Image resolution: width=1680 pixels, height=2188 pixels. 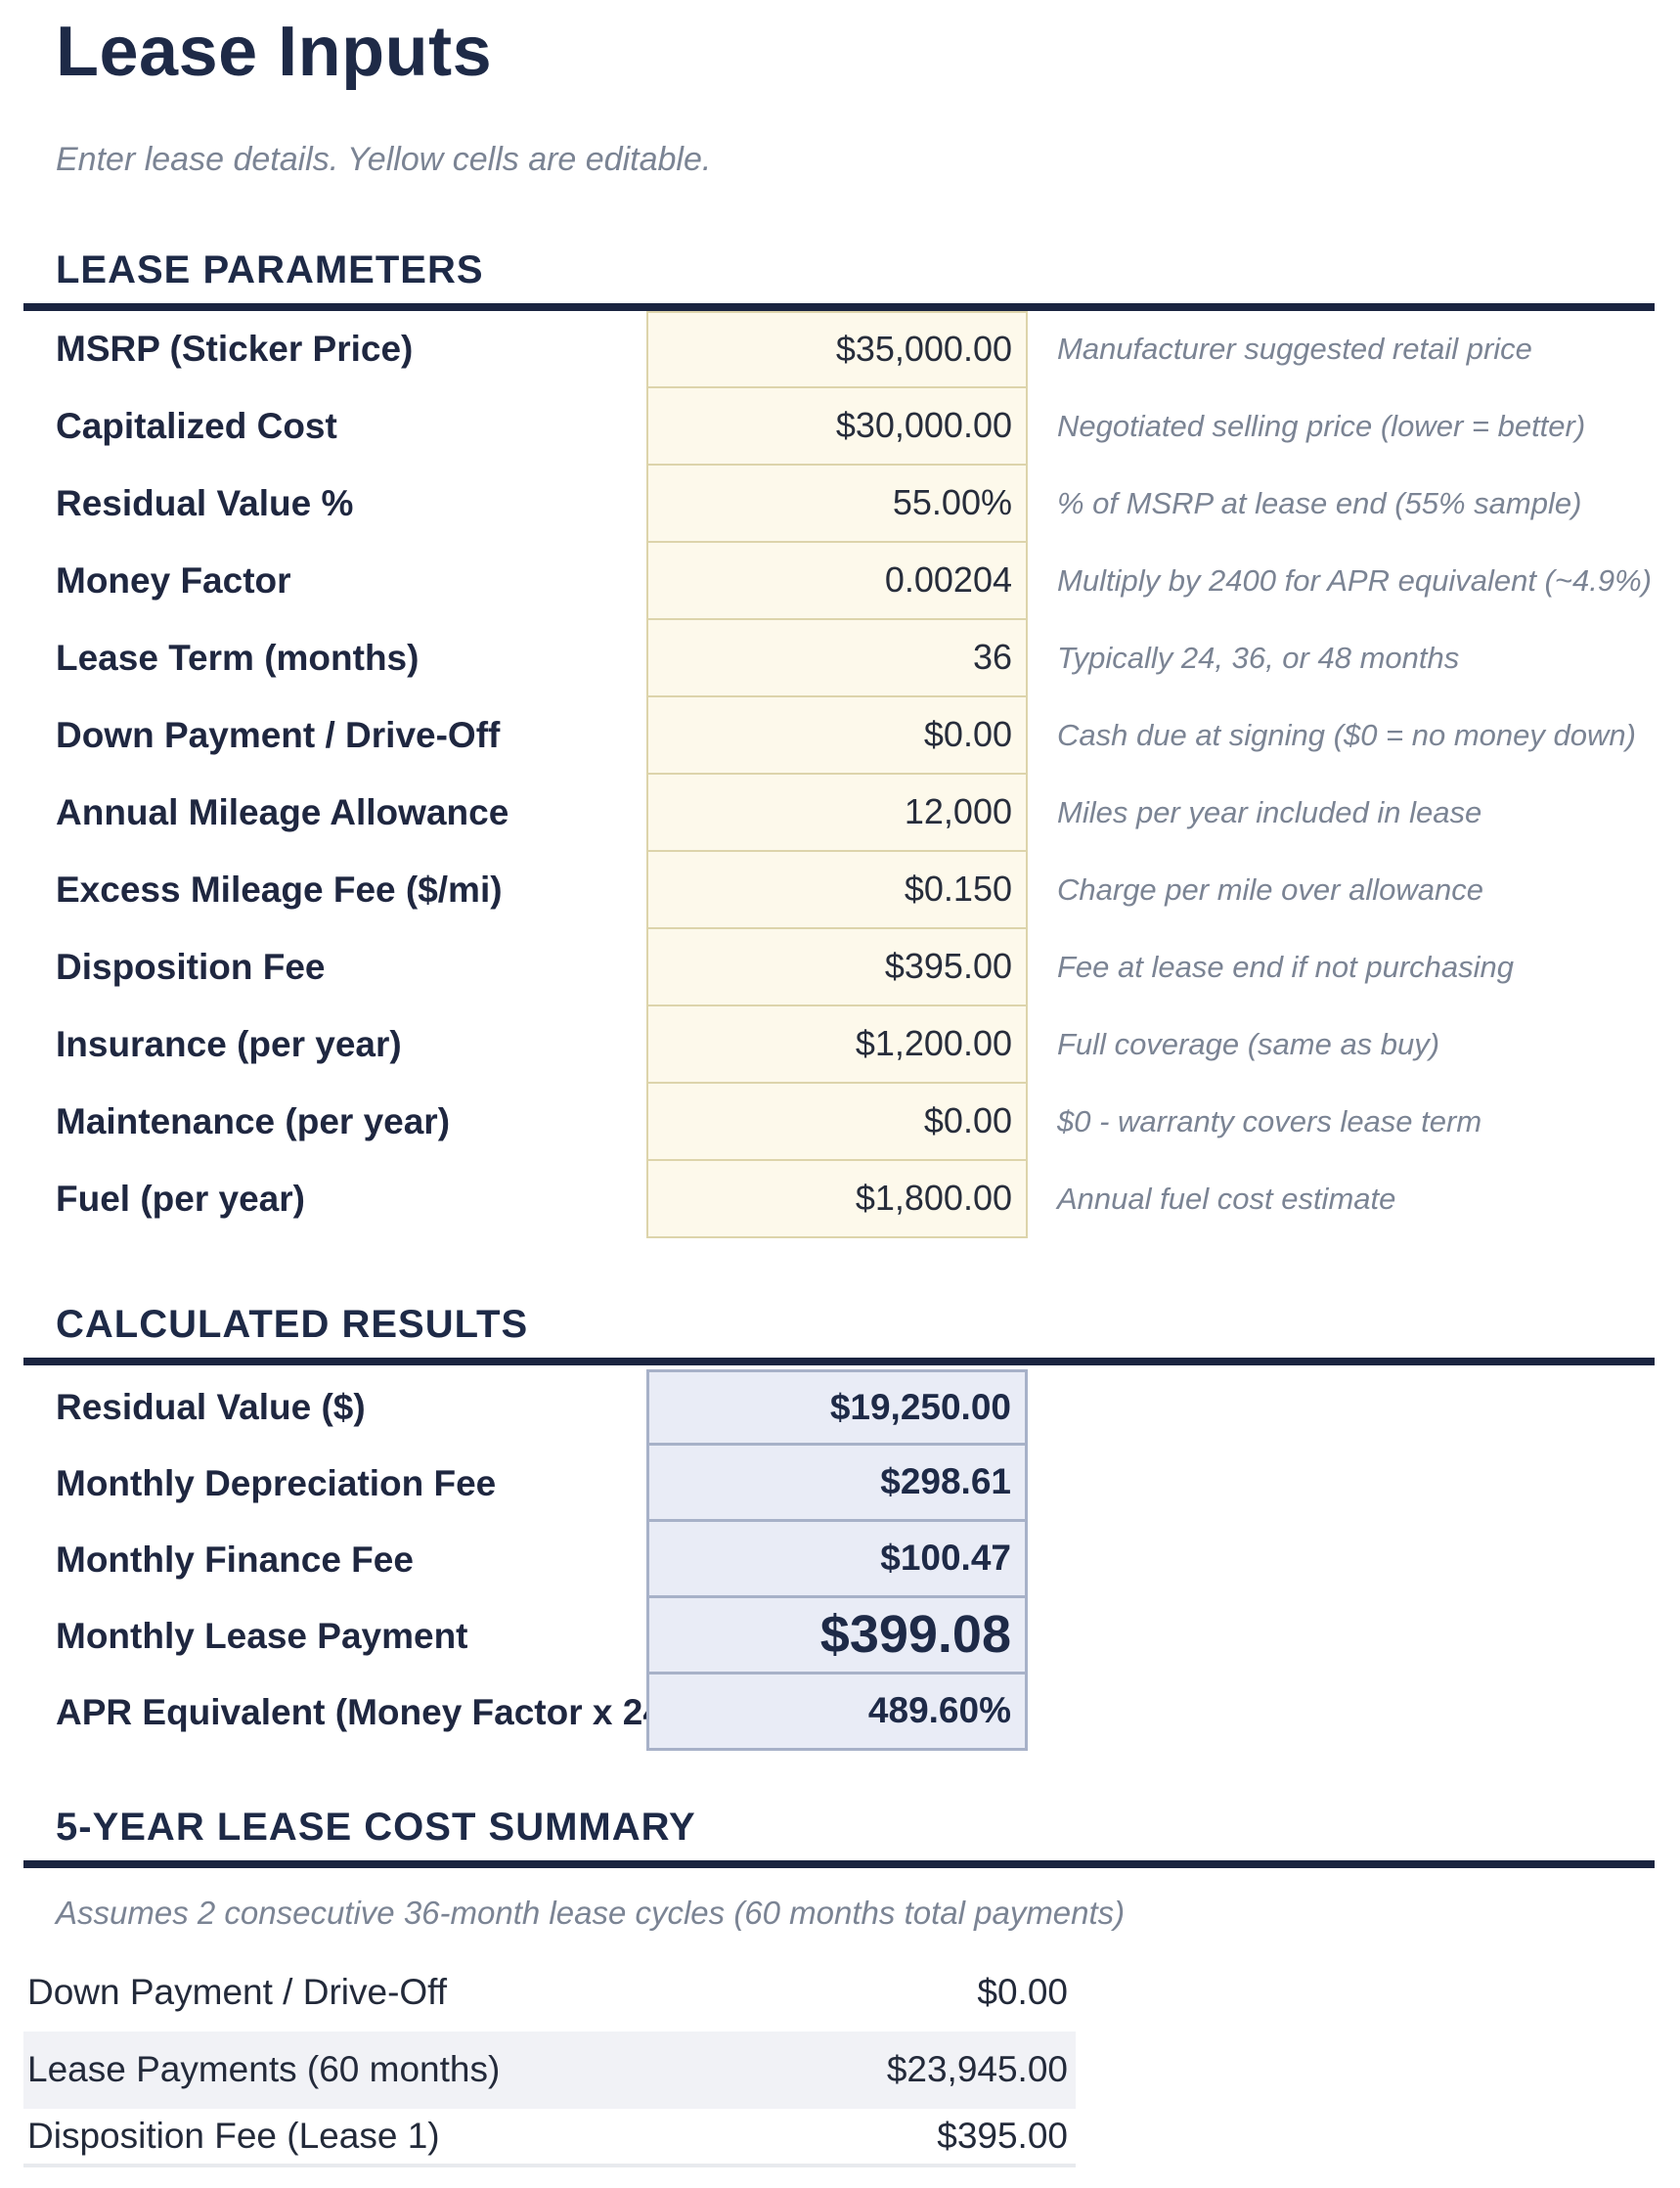 I want to click on page-title: Lease Inputs, so click(x=274, y=52).